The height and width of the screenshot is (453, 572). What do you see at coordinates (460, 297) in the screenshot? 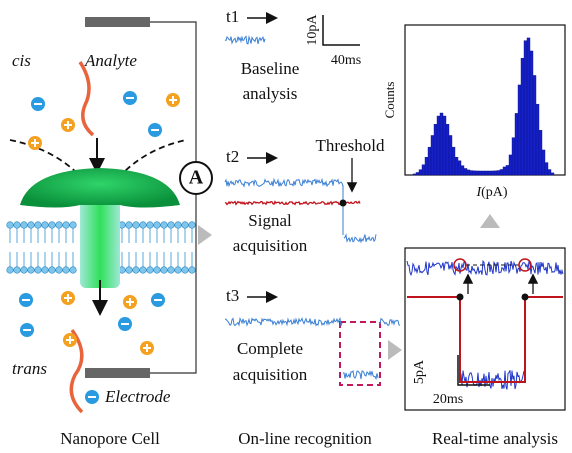
I see `edge-point` at bounding box center [460, 297].